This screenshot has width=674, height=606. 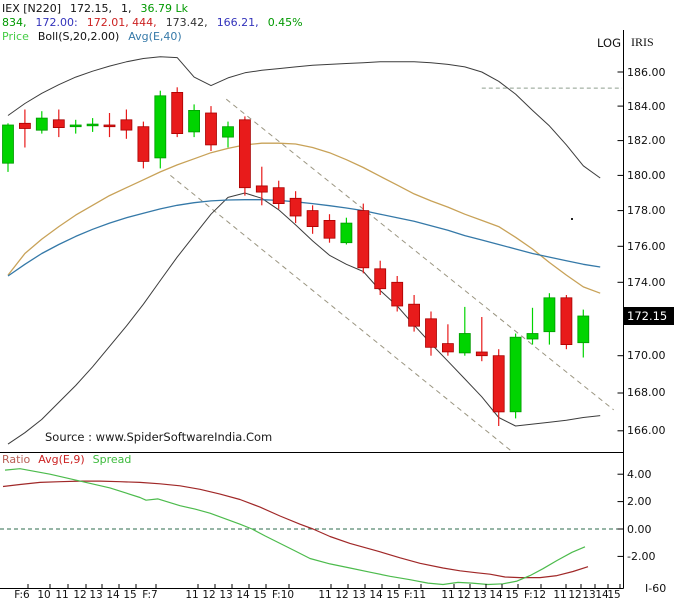 I want to click on indicator-legend-item: Ratio, so click(x=16, y=459).